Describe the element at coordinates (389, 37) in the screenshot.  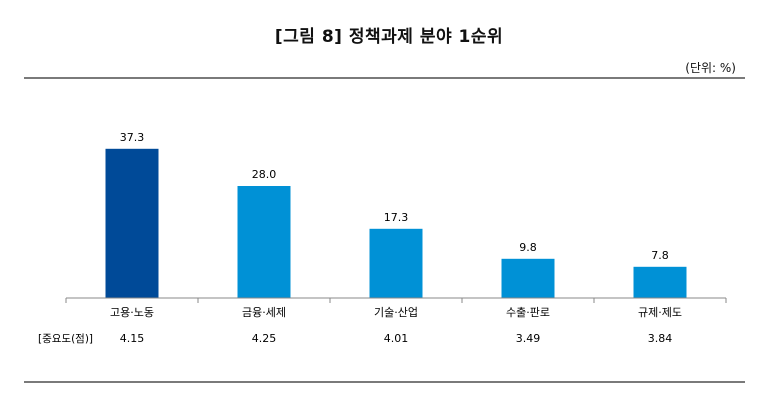
I see `chart-title: [그림 8] 정책과제 분야 1순위` at that location.